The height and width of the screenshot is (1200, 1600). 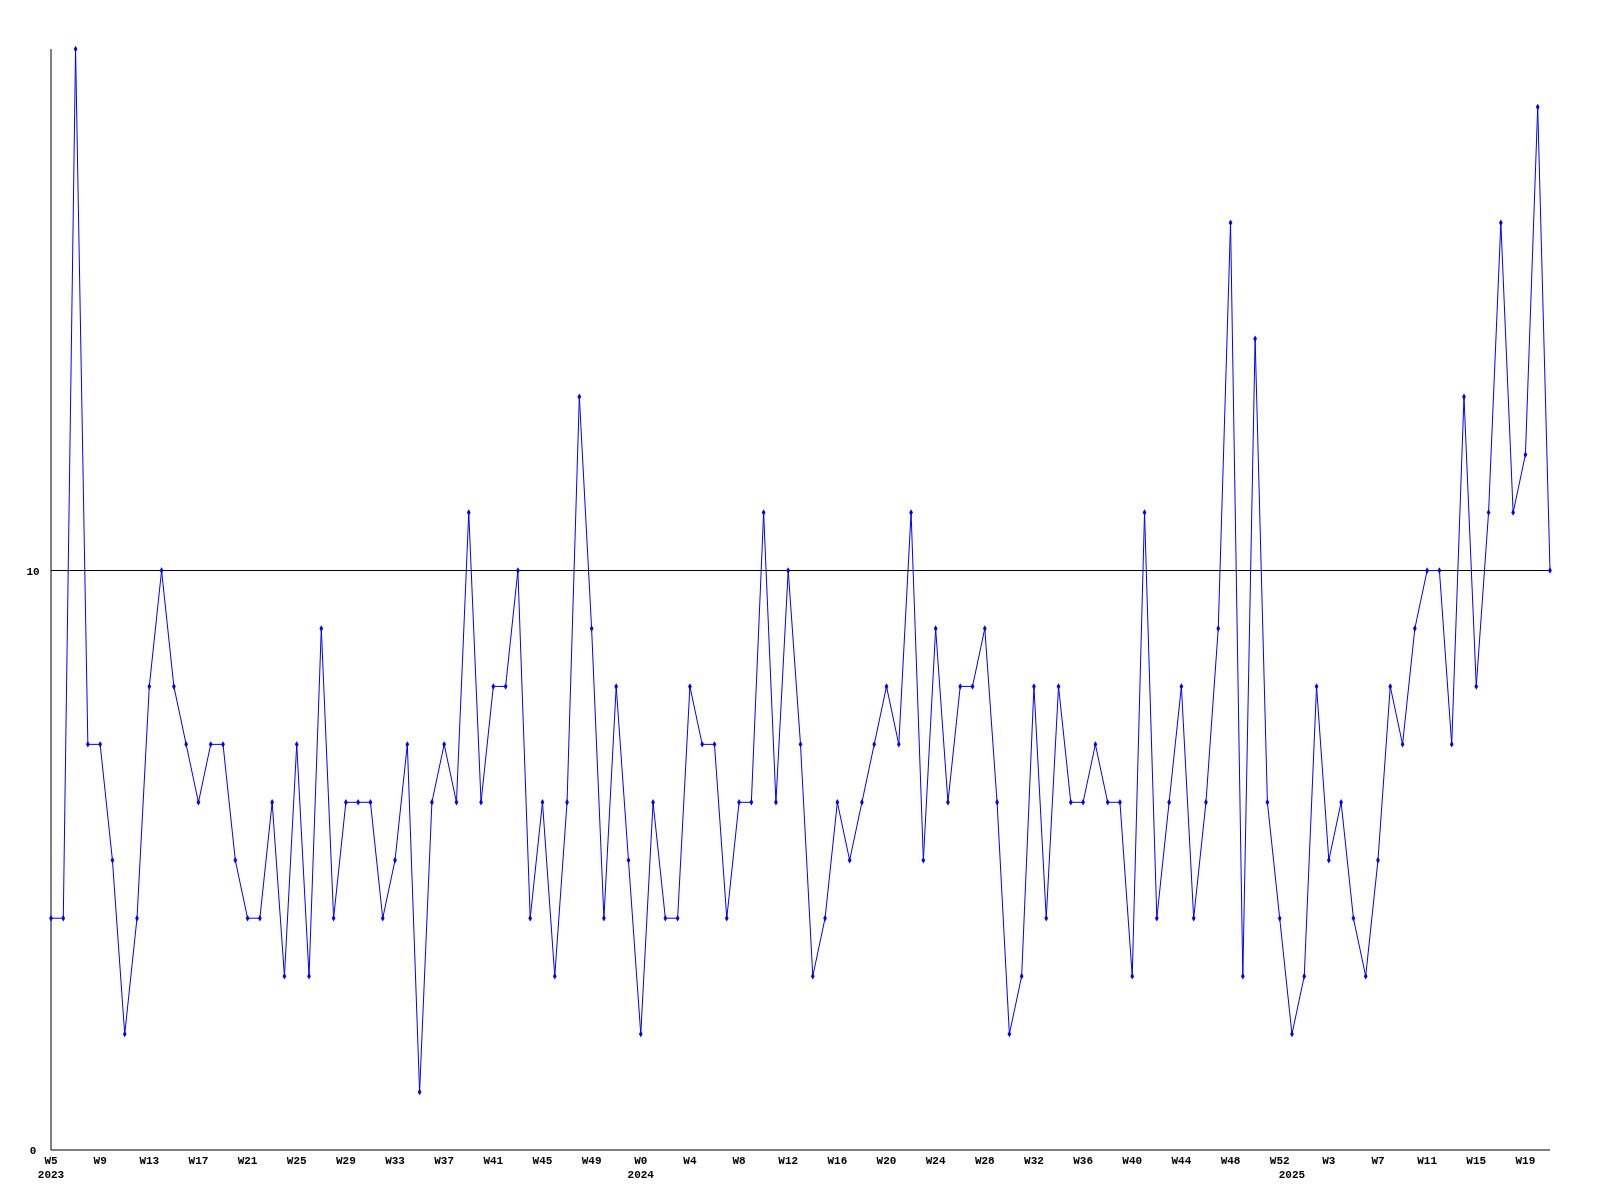 What do you see at coordinates (1083, 1161) in the screenshot?
I see `x-tick-label: W36` at bounding box center [1083, 1161].